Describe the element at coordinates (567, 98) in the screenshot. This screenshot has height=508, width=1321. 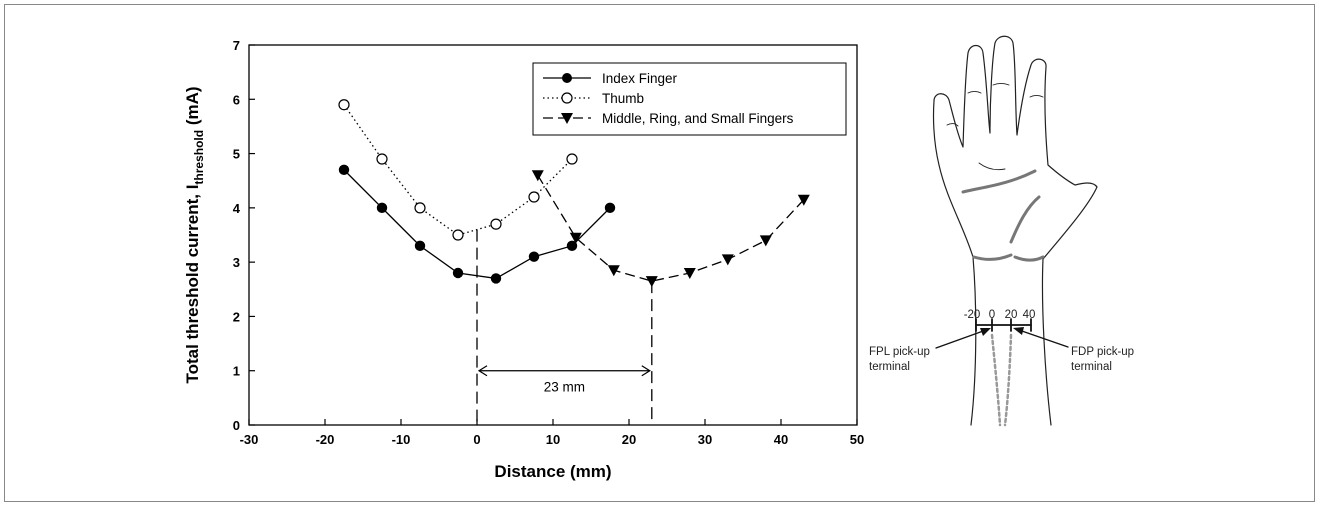
I see `legend-marker-thumb` at that location.